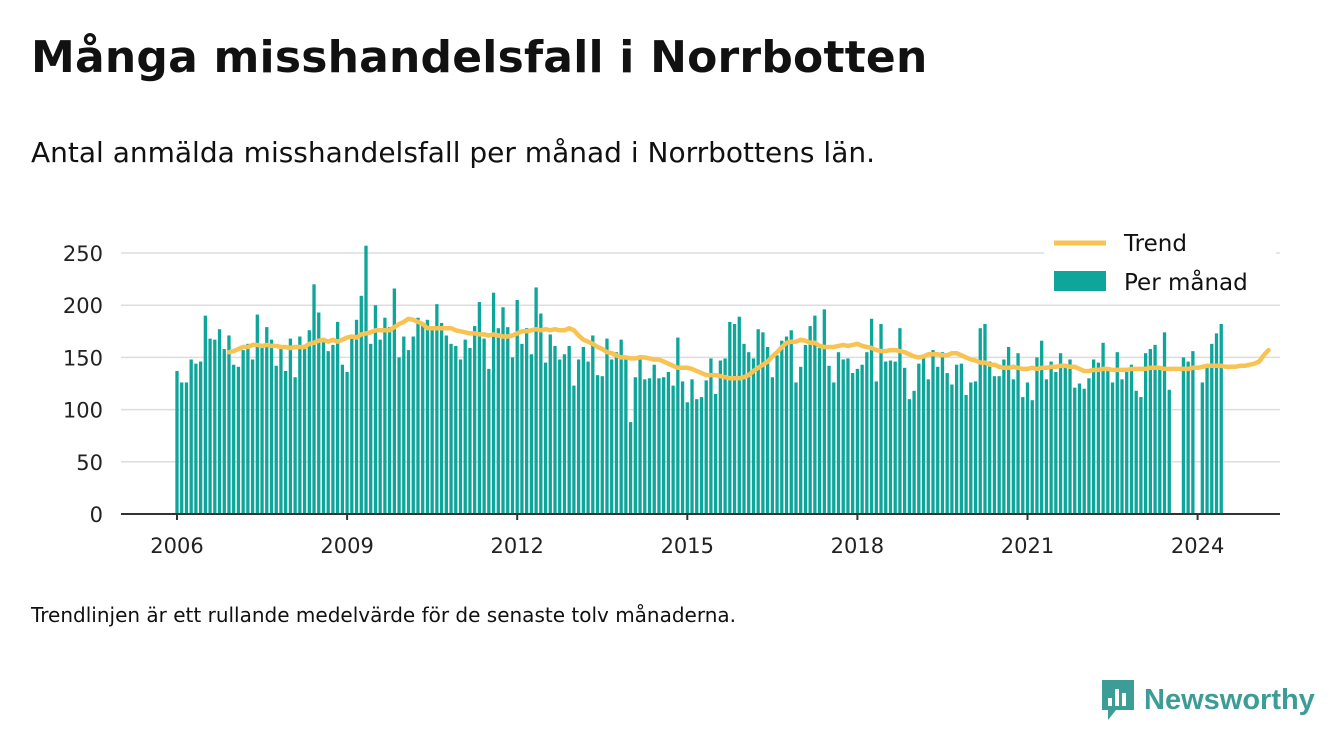  Describe the element at coordinates (83, 358) in the screenshot. I see `y-tick-label: 150` at that location.